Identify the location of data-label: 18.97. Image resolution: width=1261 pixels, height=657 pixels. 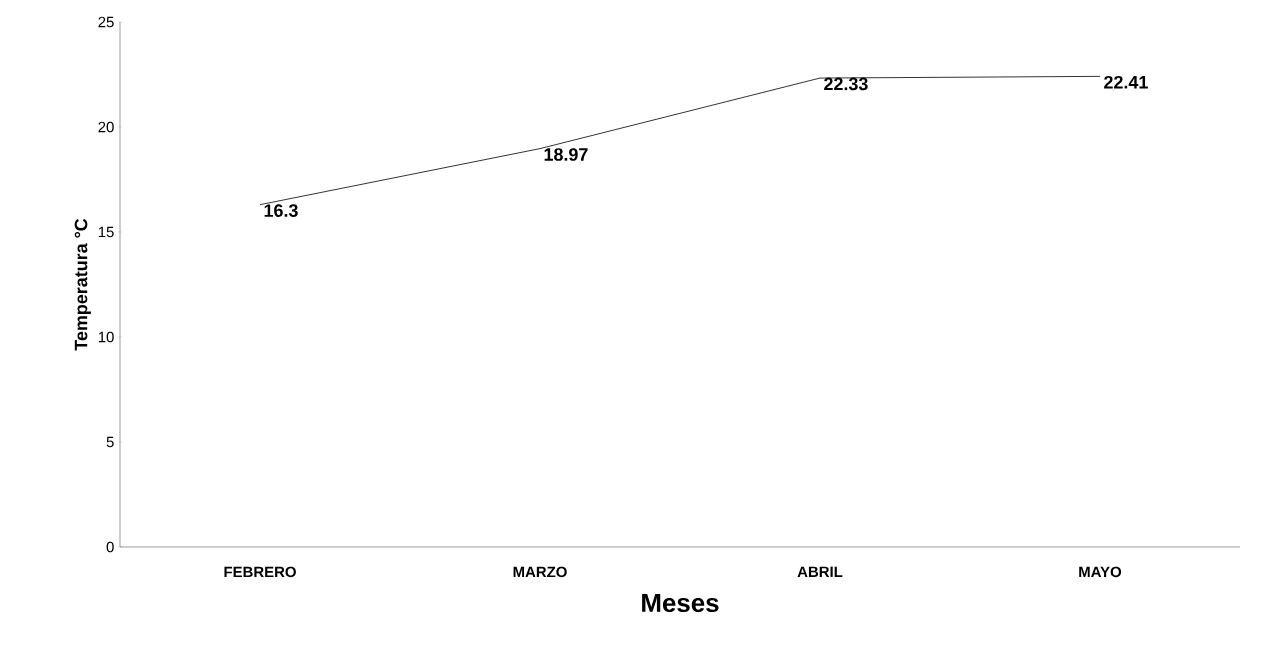
(566, 154).